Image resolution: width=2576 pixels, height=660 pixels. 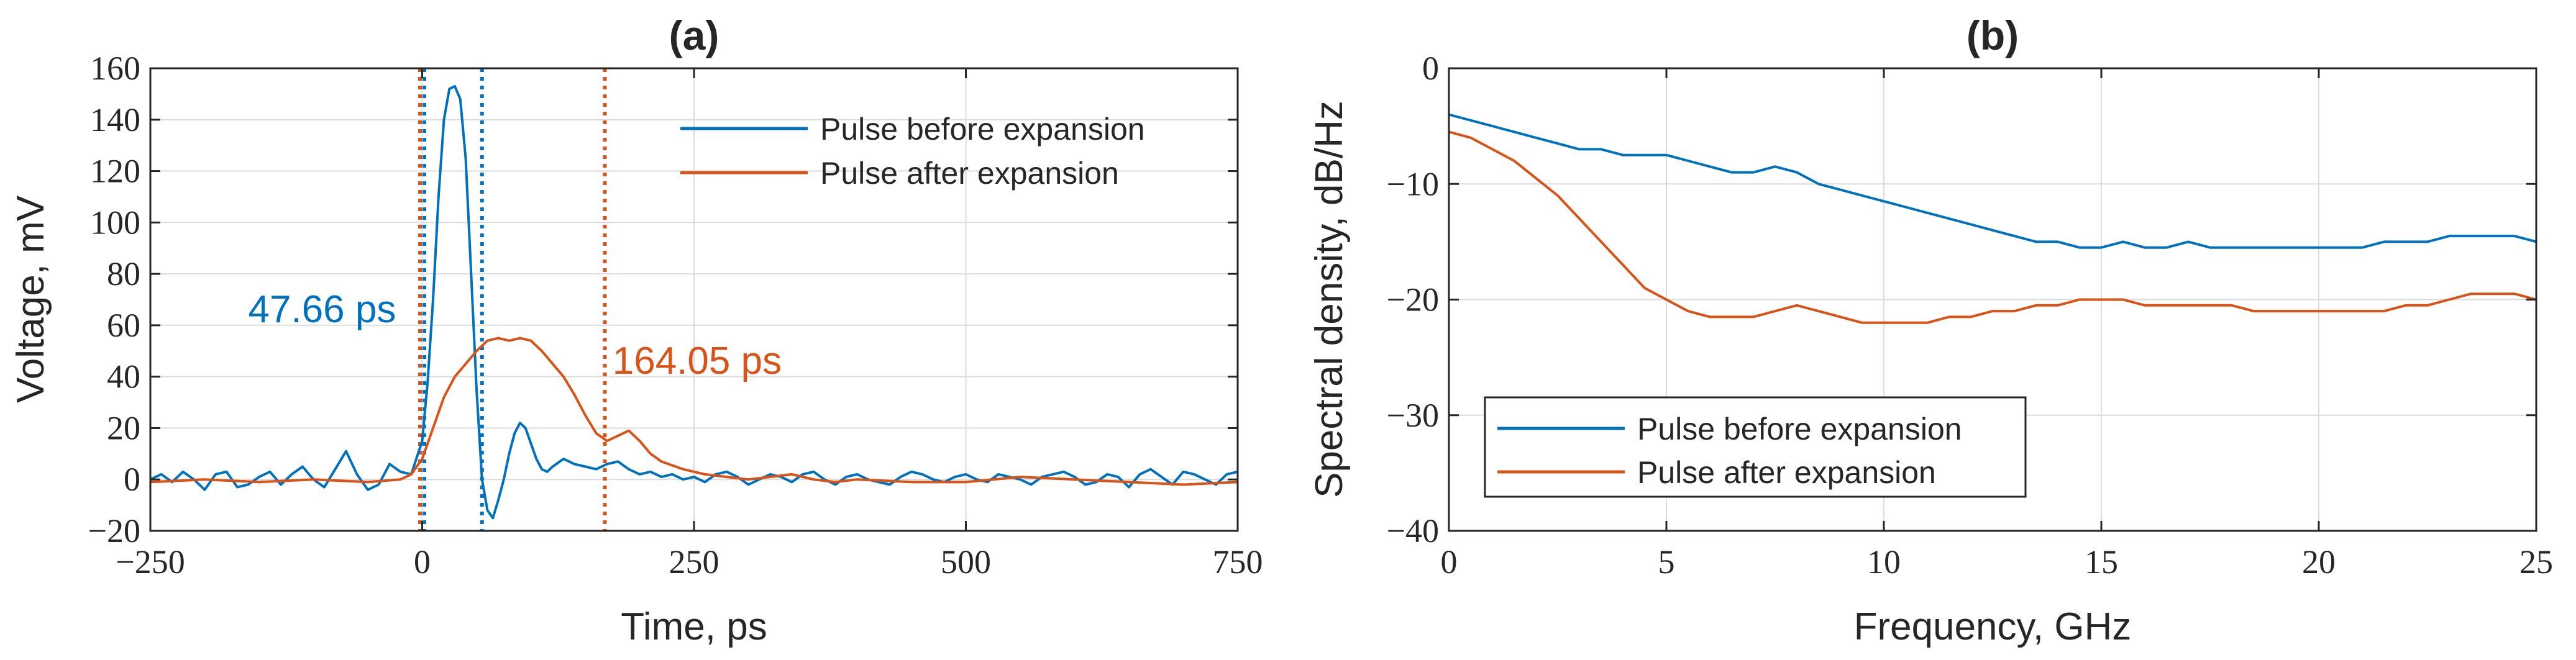 What do you see at coordinates (150, 562) in the screenshot?
I see `x-tick-label: −250` at bounding box center [150, 562].